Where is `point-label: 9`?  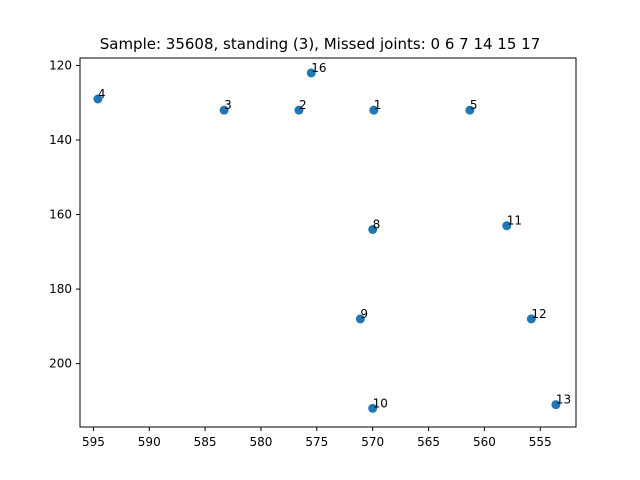
point-label: 9 is located at coordinates (364, 314).